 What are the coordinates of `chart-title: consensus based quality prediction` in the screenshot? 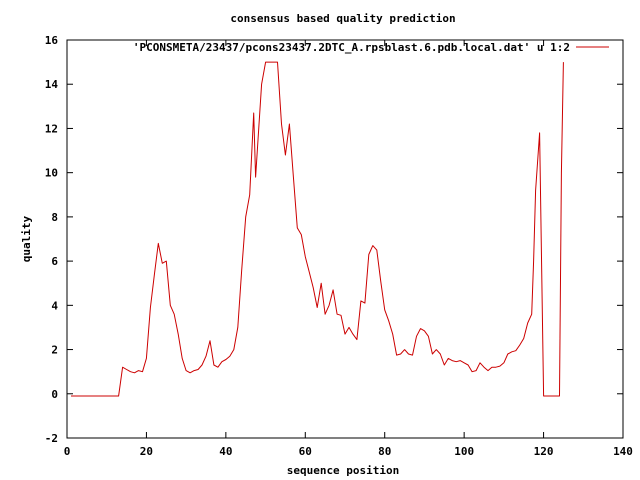 It's located at (342, 18).